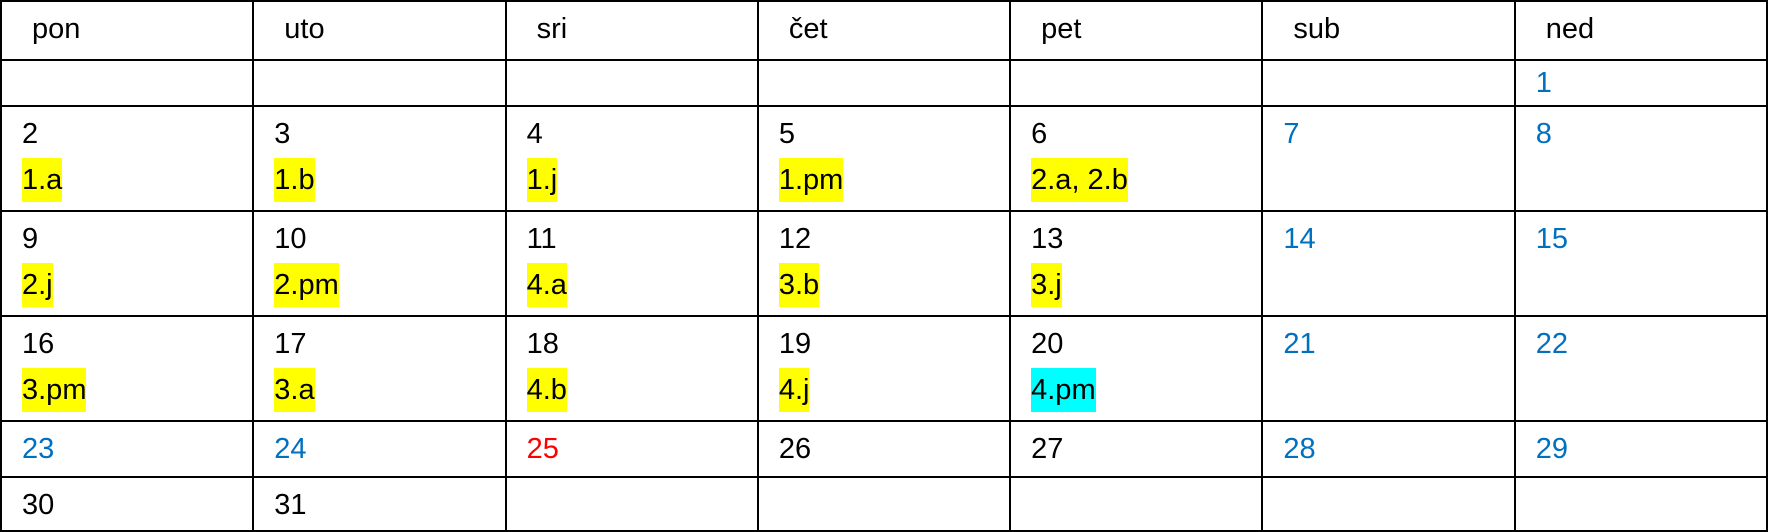 The height and width of the screenshot is (532, 1769). I want to click on event-label: 4.b, so click(546, 390).